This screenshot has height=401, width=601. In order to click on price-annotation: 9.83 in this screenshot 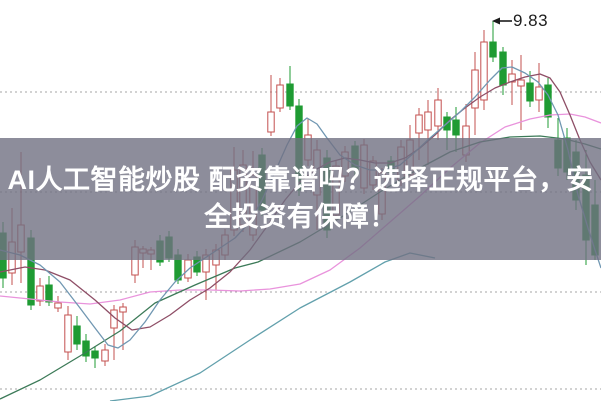, I will do `click(531, 20)`.